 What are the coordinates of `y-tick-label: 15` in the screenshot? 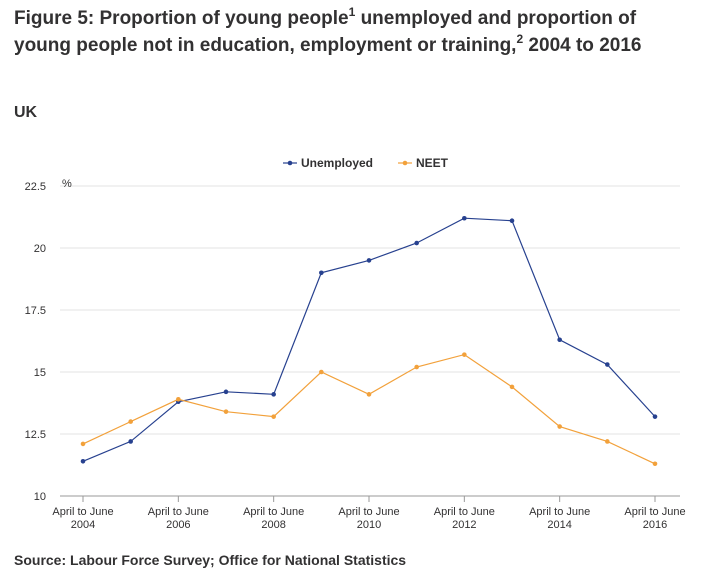 It's located at (40, 373).